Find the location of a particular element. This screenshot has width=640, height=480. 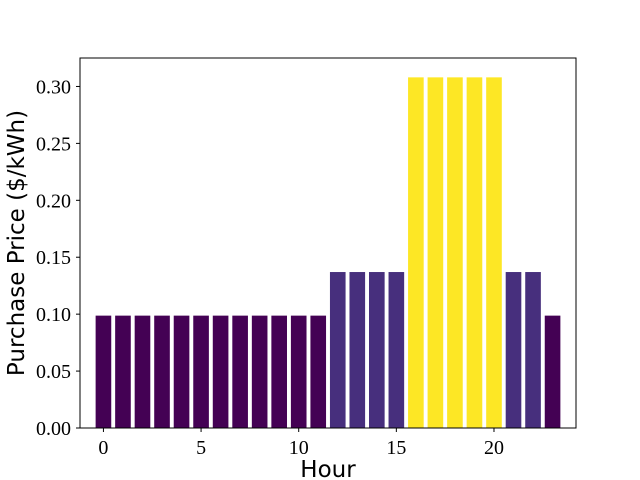

y-axis-label: Purchase Price ($/kWh) is located at coordinates (17, 243).